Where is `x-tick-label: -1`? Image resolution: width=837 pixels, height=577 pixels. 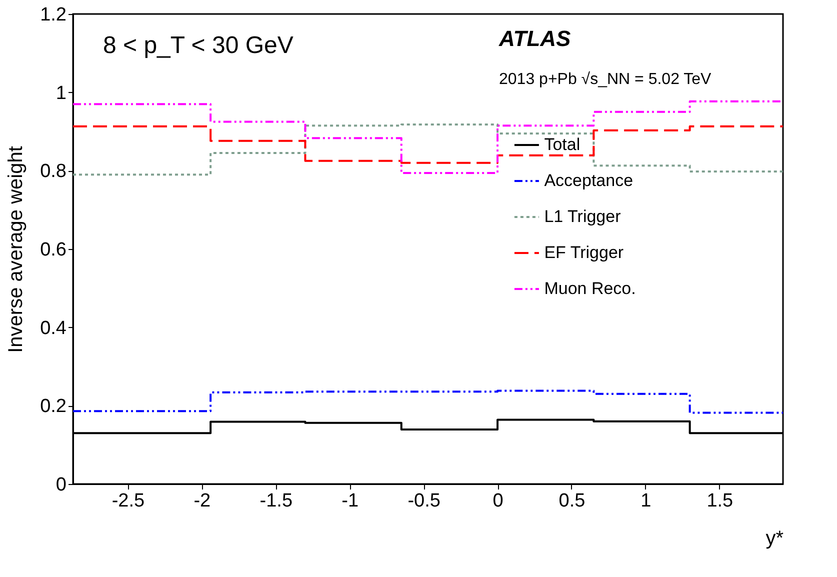
x-tick-label: -1 is located at coordinates (350, 501).